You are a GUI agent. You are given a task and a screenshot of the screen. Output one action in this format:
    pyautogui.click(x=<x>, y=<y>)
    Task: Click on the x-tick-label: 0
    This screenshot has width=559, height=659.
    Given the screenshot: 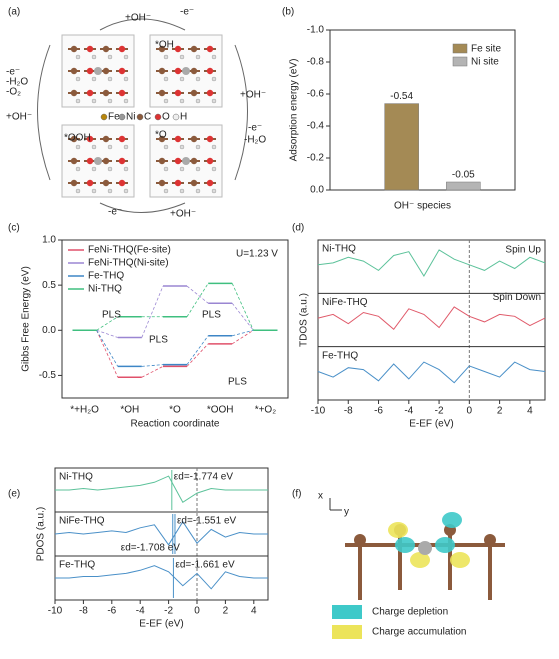 What is the action you would take?
    pyautogui.click(x=470, y=411)
    